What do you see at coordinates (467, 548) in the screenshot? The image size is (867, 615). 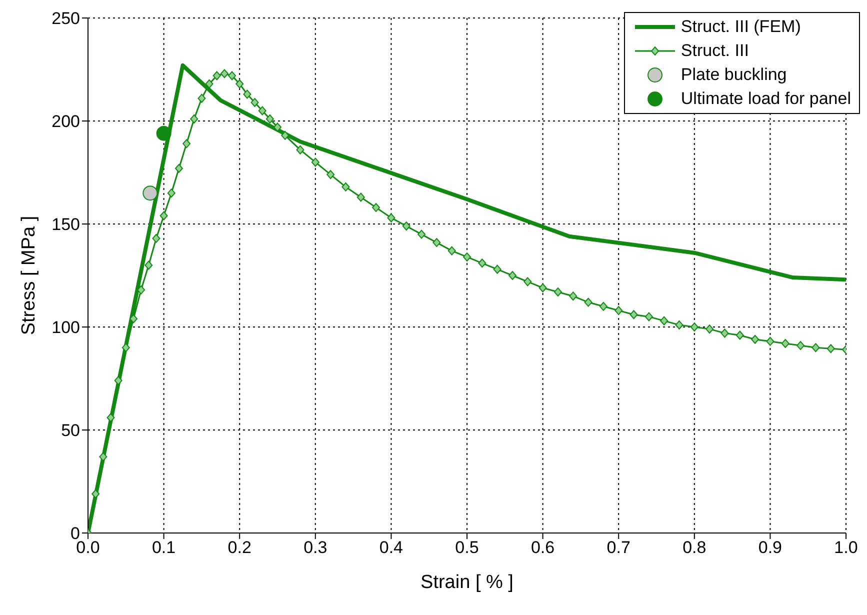 I see `x-tick-label: 0.5` at bounding box center [467, 548].